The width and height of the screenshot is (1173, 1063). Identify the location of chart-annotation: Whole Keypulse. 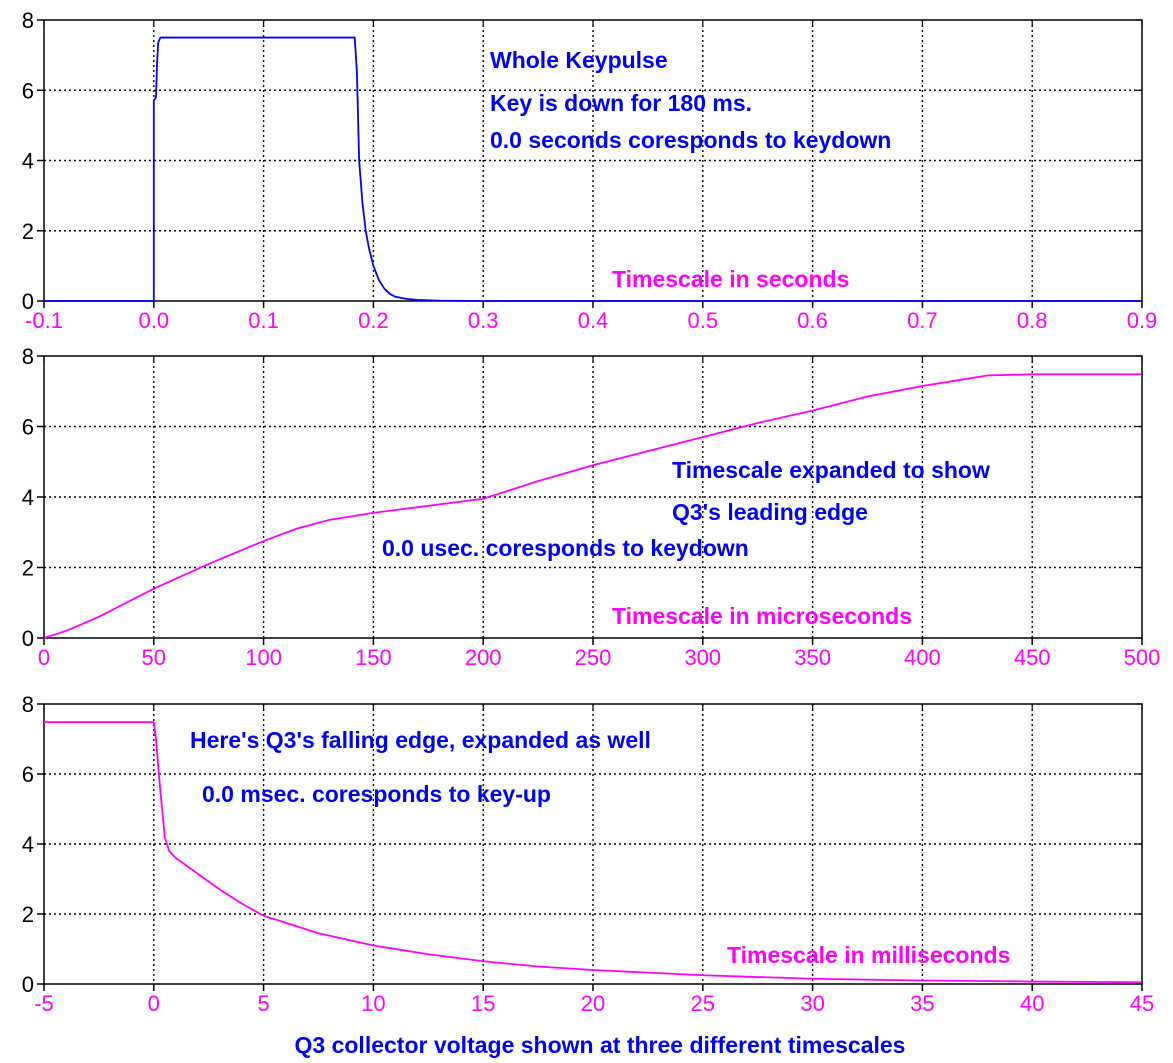
(579, 60).